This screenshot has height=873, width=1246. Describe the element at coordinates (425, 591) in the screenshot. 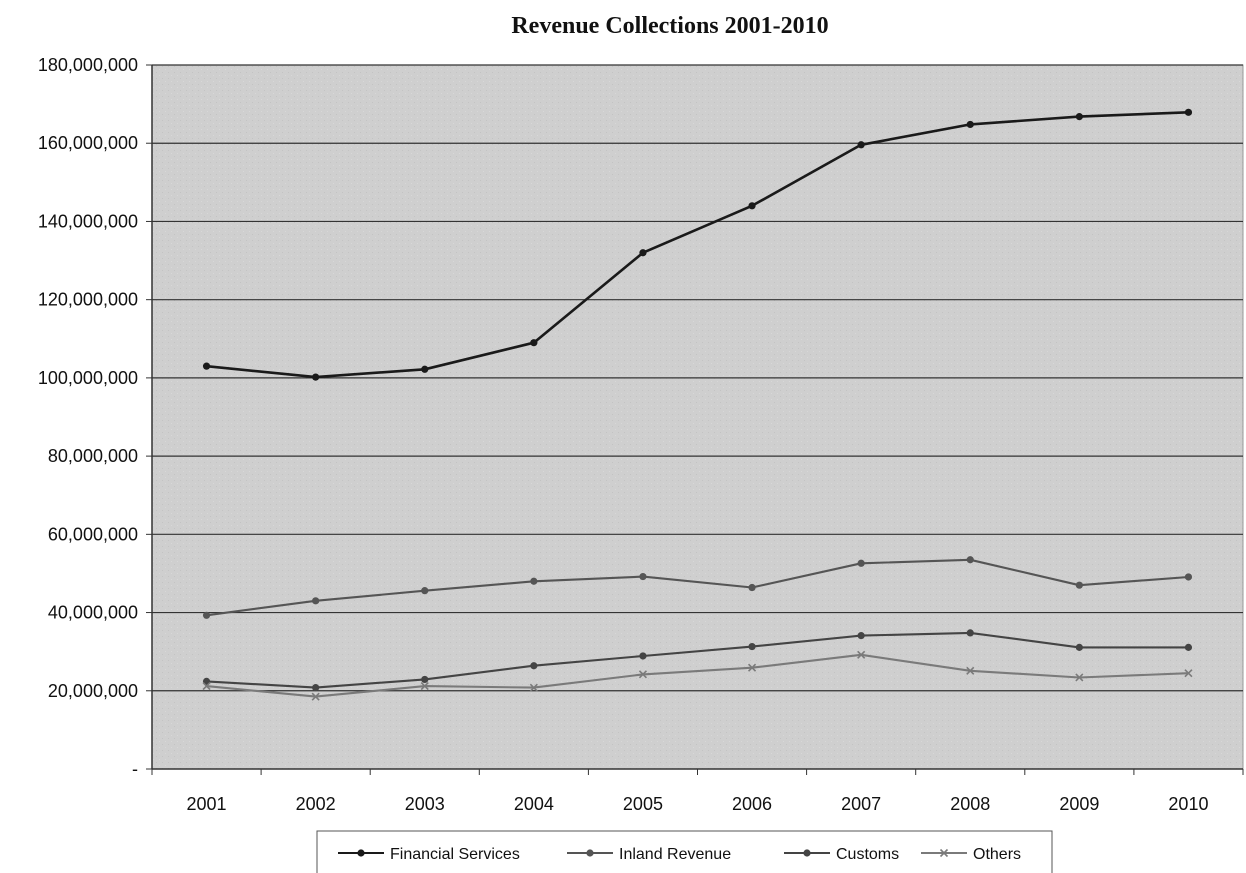

I see `data-point-inland-revenue-2003` at that location.